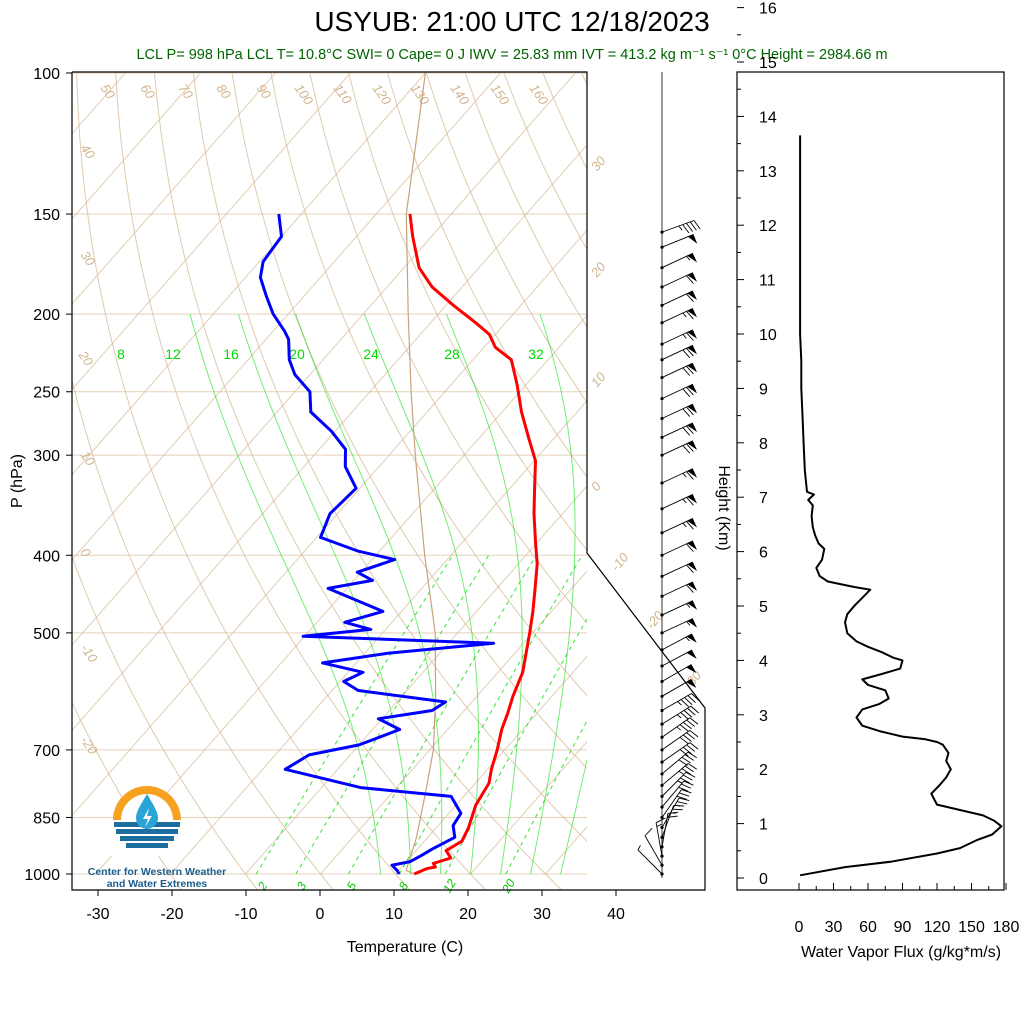 The height and width of the screenshot is (1024, 1024). What do you see at coordinates (297, 354) in the screenshot?
I see `mixing-ratio-label: 20` at bounding box center [297, 354].